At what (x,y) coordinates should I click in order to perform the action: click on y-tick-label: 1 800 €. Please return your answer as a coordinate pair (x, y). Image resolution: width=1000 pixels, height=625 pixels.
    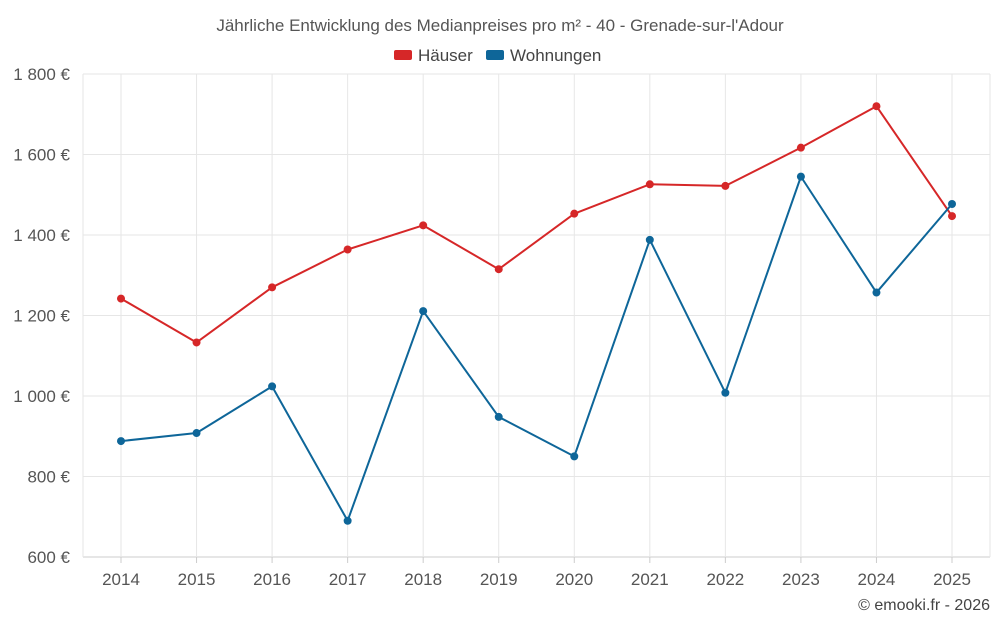
    Looking at the image, I should click on (41, 74).